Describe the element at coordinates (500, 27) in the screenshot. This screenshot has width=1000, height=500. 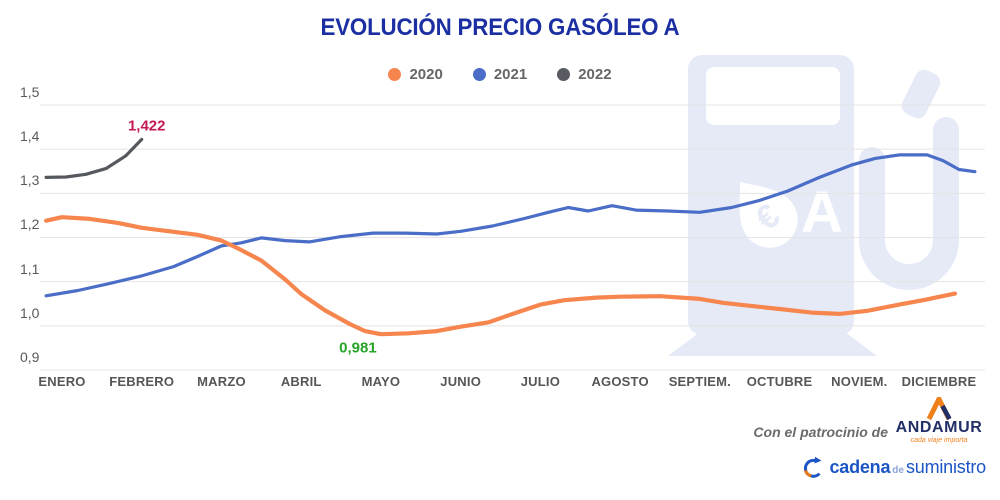
I see `chart-title: EVOLUCIÓN PRECIO GASÓLEO A` at that location.